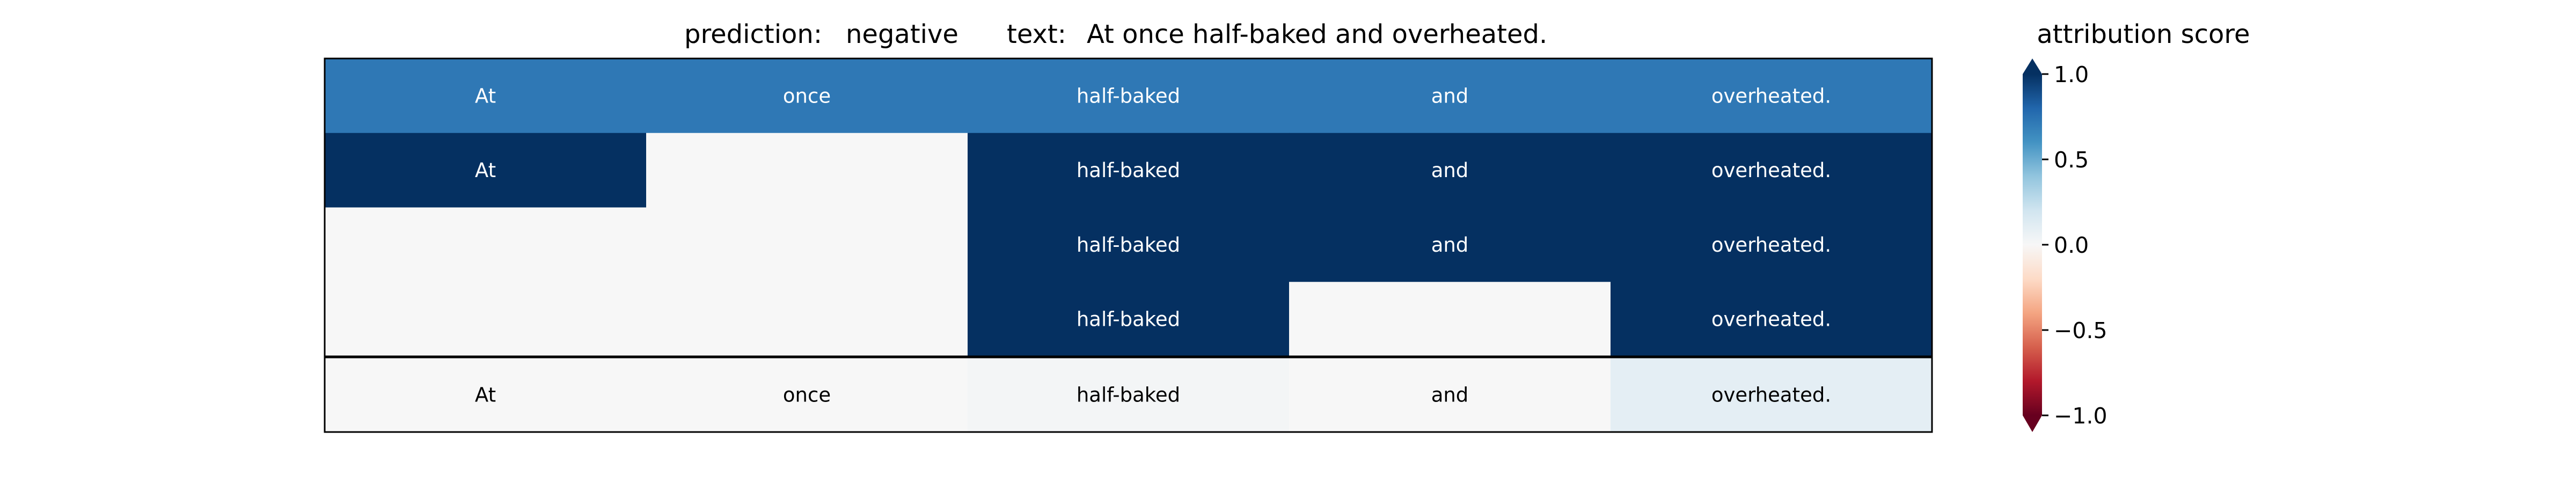 The width and height of the screenshot is (2576, 483). I want to click on colorbar-tick-label: −1.0, so click(2080, 416).